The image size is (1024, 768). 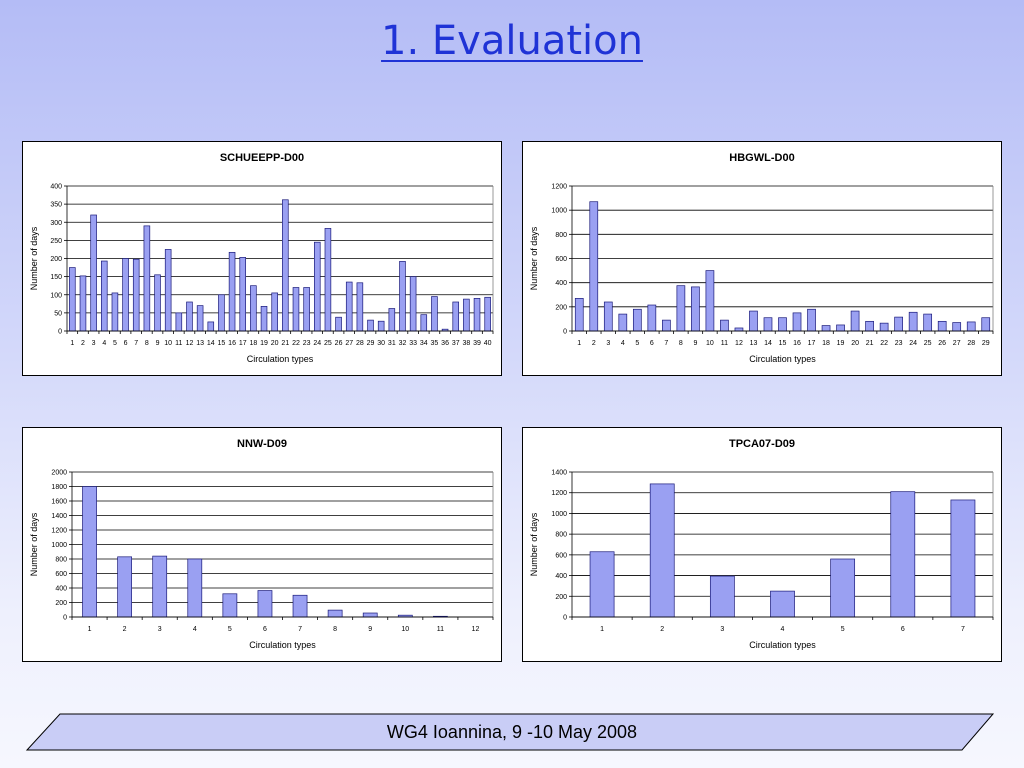 What do you see at coordinates (178, 343) in the screenshot?
I see `x-tick-label: 11` at bounding box center [178, 343].